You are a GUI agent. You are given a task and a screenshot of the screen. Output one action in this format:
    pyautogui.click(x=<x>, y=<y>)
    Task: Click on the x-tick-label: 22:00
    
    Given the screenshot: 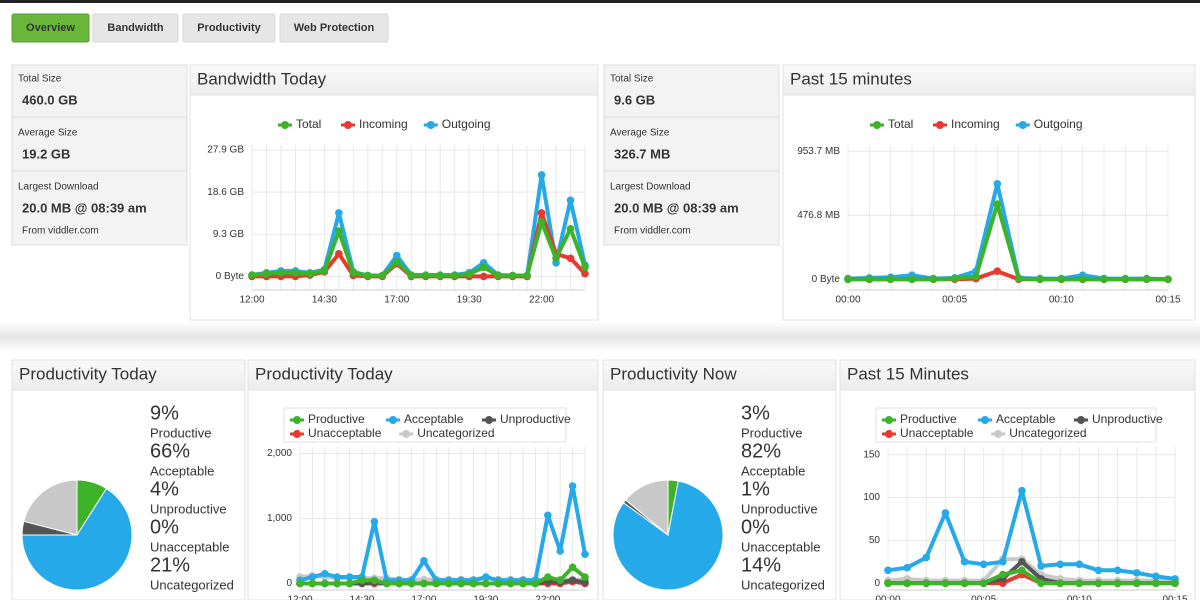 What is the action you would take?
    pyautogui.click(x=541, y=300)
    